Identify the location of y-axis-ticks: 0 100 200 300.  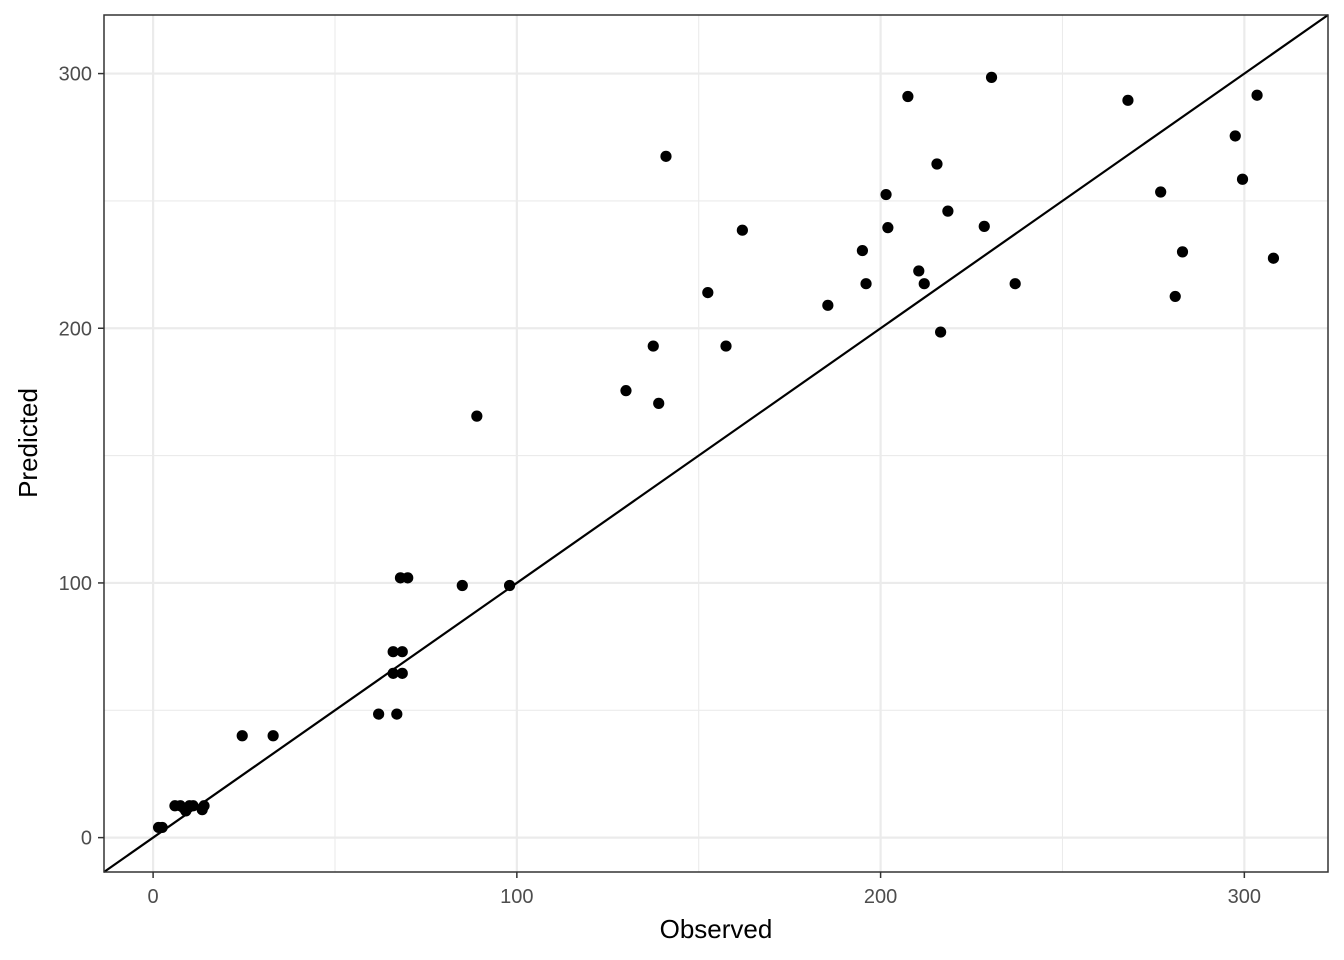
(81, 457).